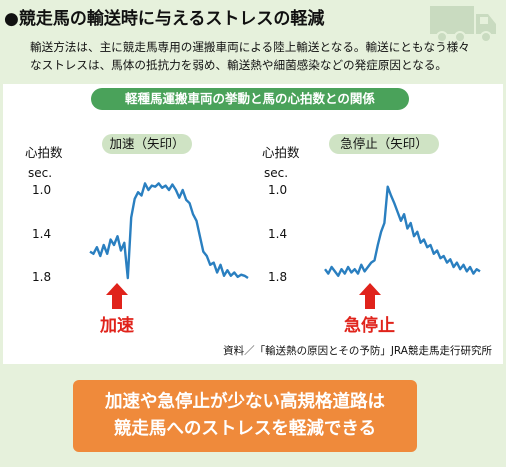 This screenshot has height=467, width=506. What do you see at coordinates (164, 19) in the screenshot?
I see `page-title: ●競走馬の輸送時に与えるストレスの軽減` at bounding box center [164, 19].